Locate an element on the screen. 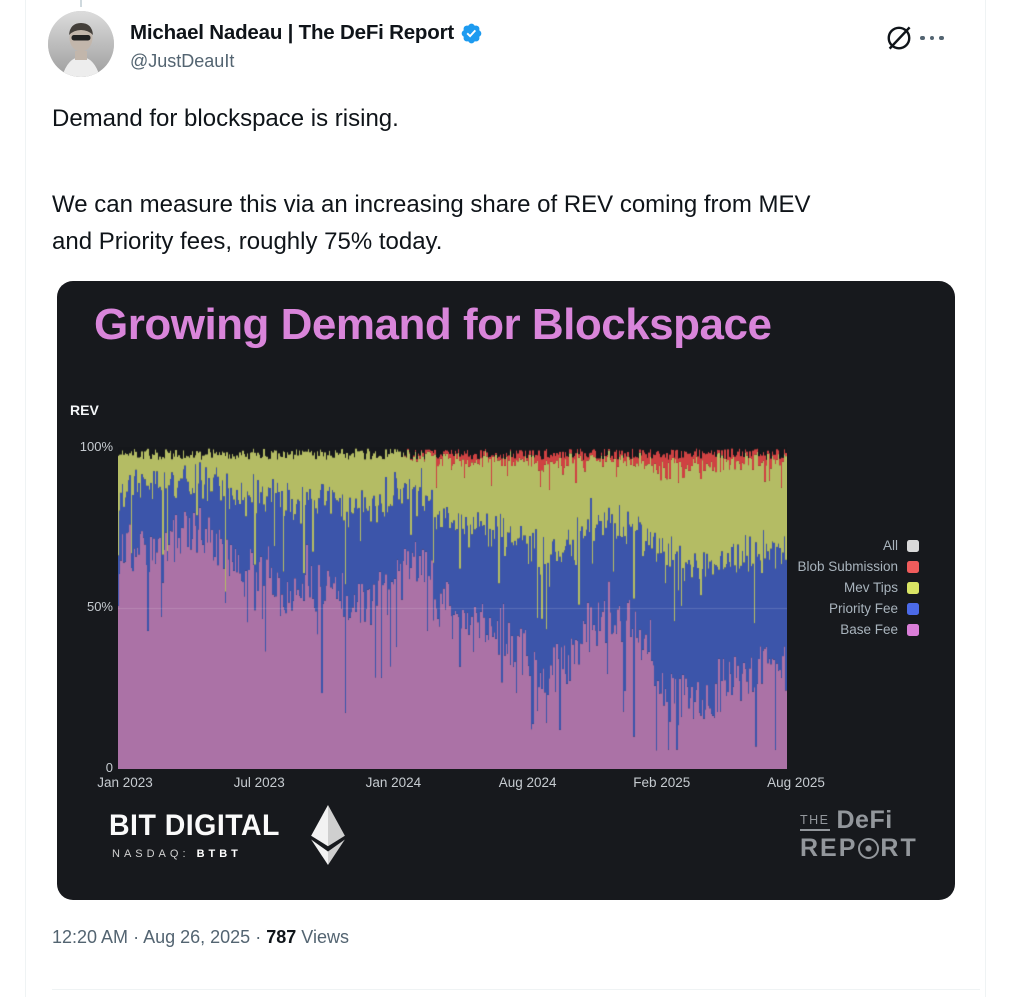  legend-item: Priority Fee is located at coordinates (858, 609).